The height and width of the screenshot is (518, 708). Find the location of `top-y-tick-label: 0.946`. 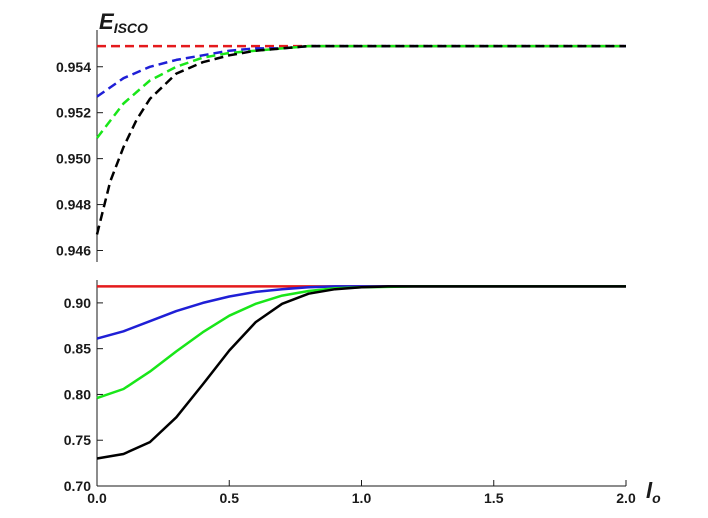

top-y-tick-label: 0.946 is located at coordinates (73, 251).